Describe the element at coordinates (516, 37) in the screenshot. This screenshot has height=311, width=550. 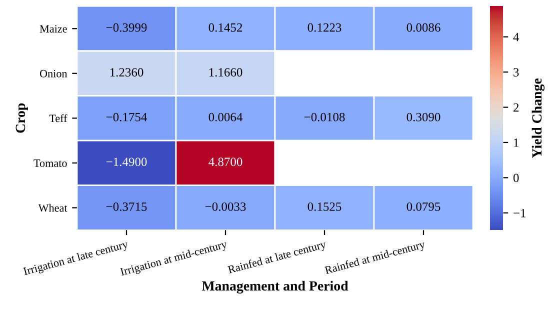
I see `color-bar-label: 4` at that location.